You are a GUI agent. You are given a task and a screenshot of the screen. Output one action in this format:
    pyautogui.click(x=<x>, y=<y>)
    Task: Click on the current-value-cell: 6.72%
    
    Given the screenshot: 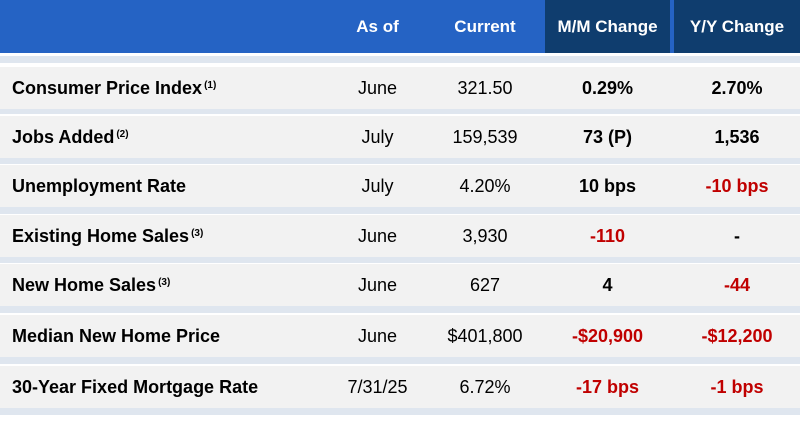 What is the action you would take?
    pyautogui.click(x=485, y=386)
    